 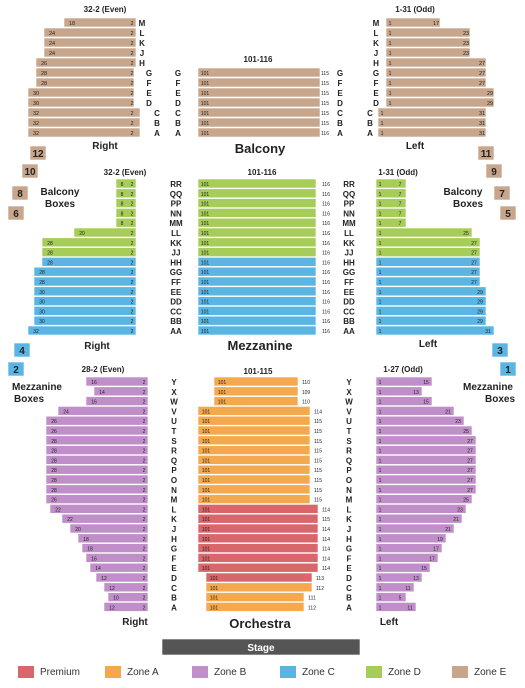 I want to click on mezz-right-row-CC, so click(x=85, y=311).